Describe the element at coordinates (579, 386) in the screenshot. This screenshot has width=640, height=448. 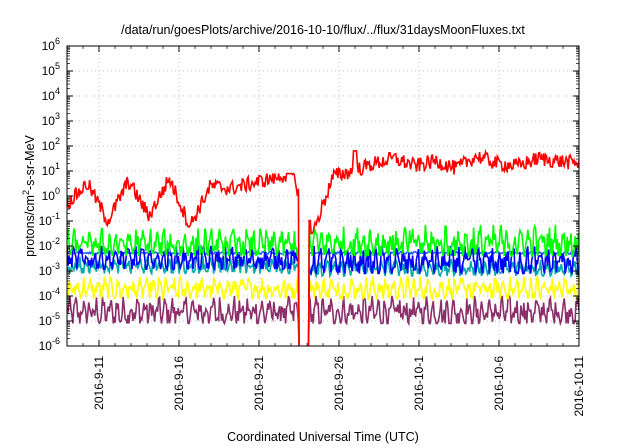
I see `x-tick-label: 2016-10-11` at that location.